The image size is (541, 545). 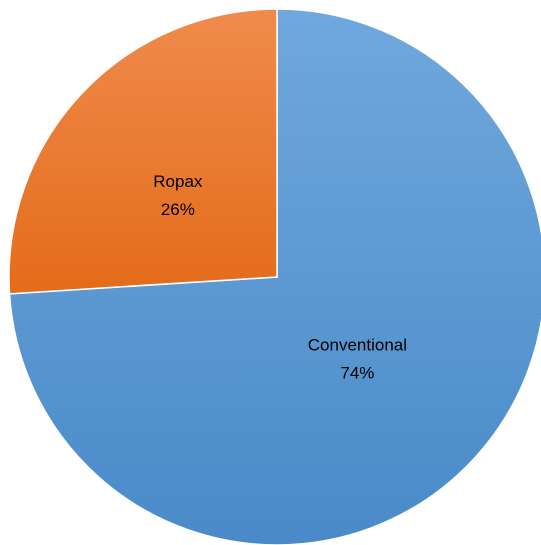 I want to click on slice-label-conventional: Conventional, so click(x=357, y=345).